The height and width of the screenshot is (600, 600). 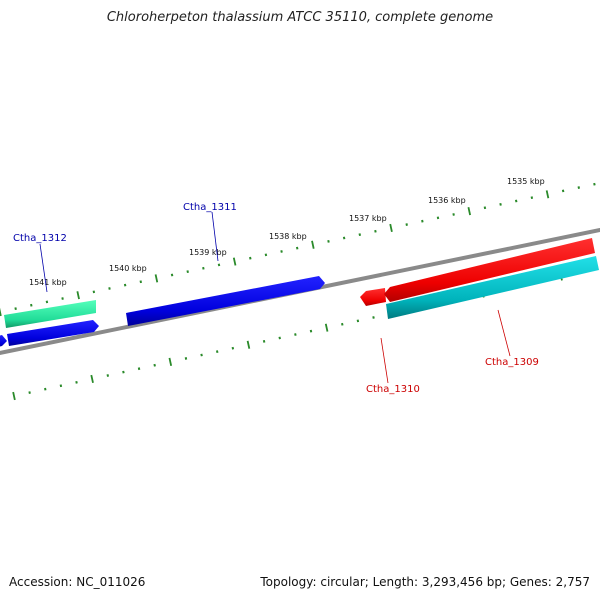 I want to click on ruler-label-1537: 1537 kbp, so click(x=368, y=218).